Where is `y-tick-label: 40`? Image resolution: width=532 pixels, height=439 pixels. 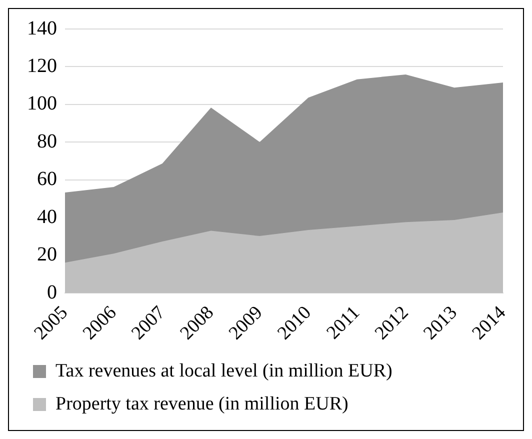 y-tick-label: 40 is located at coordinates (47, 217).